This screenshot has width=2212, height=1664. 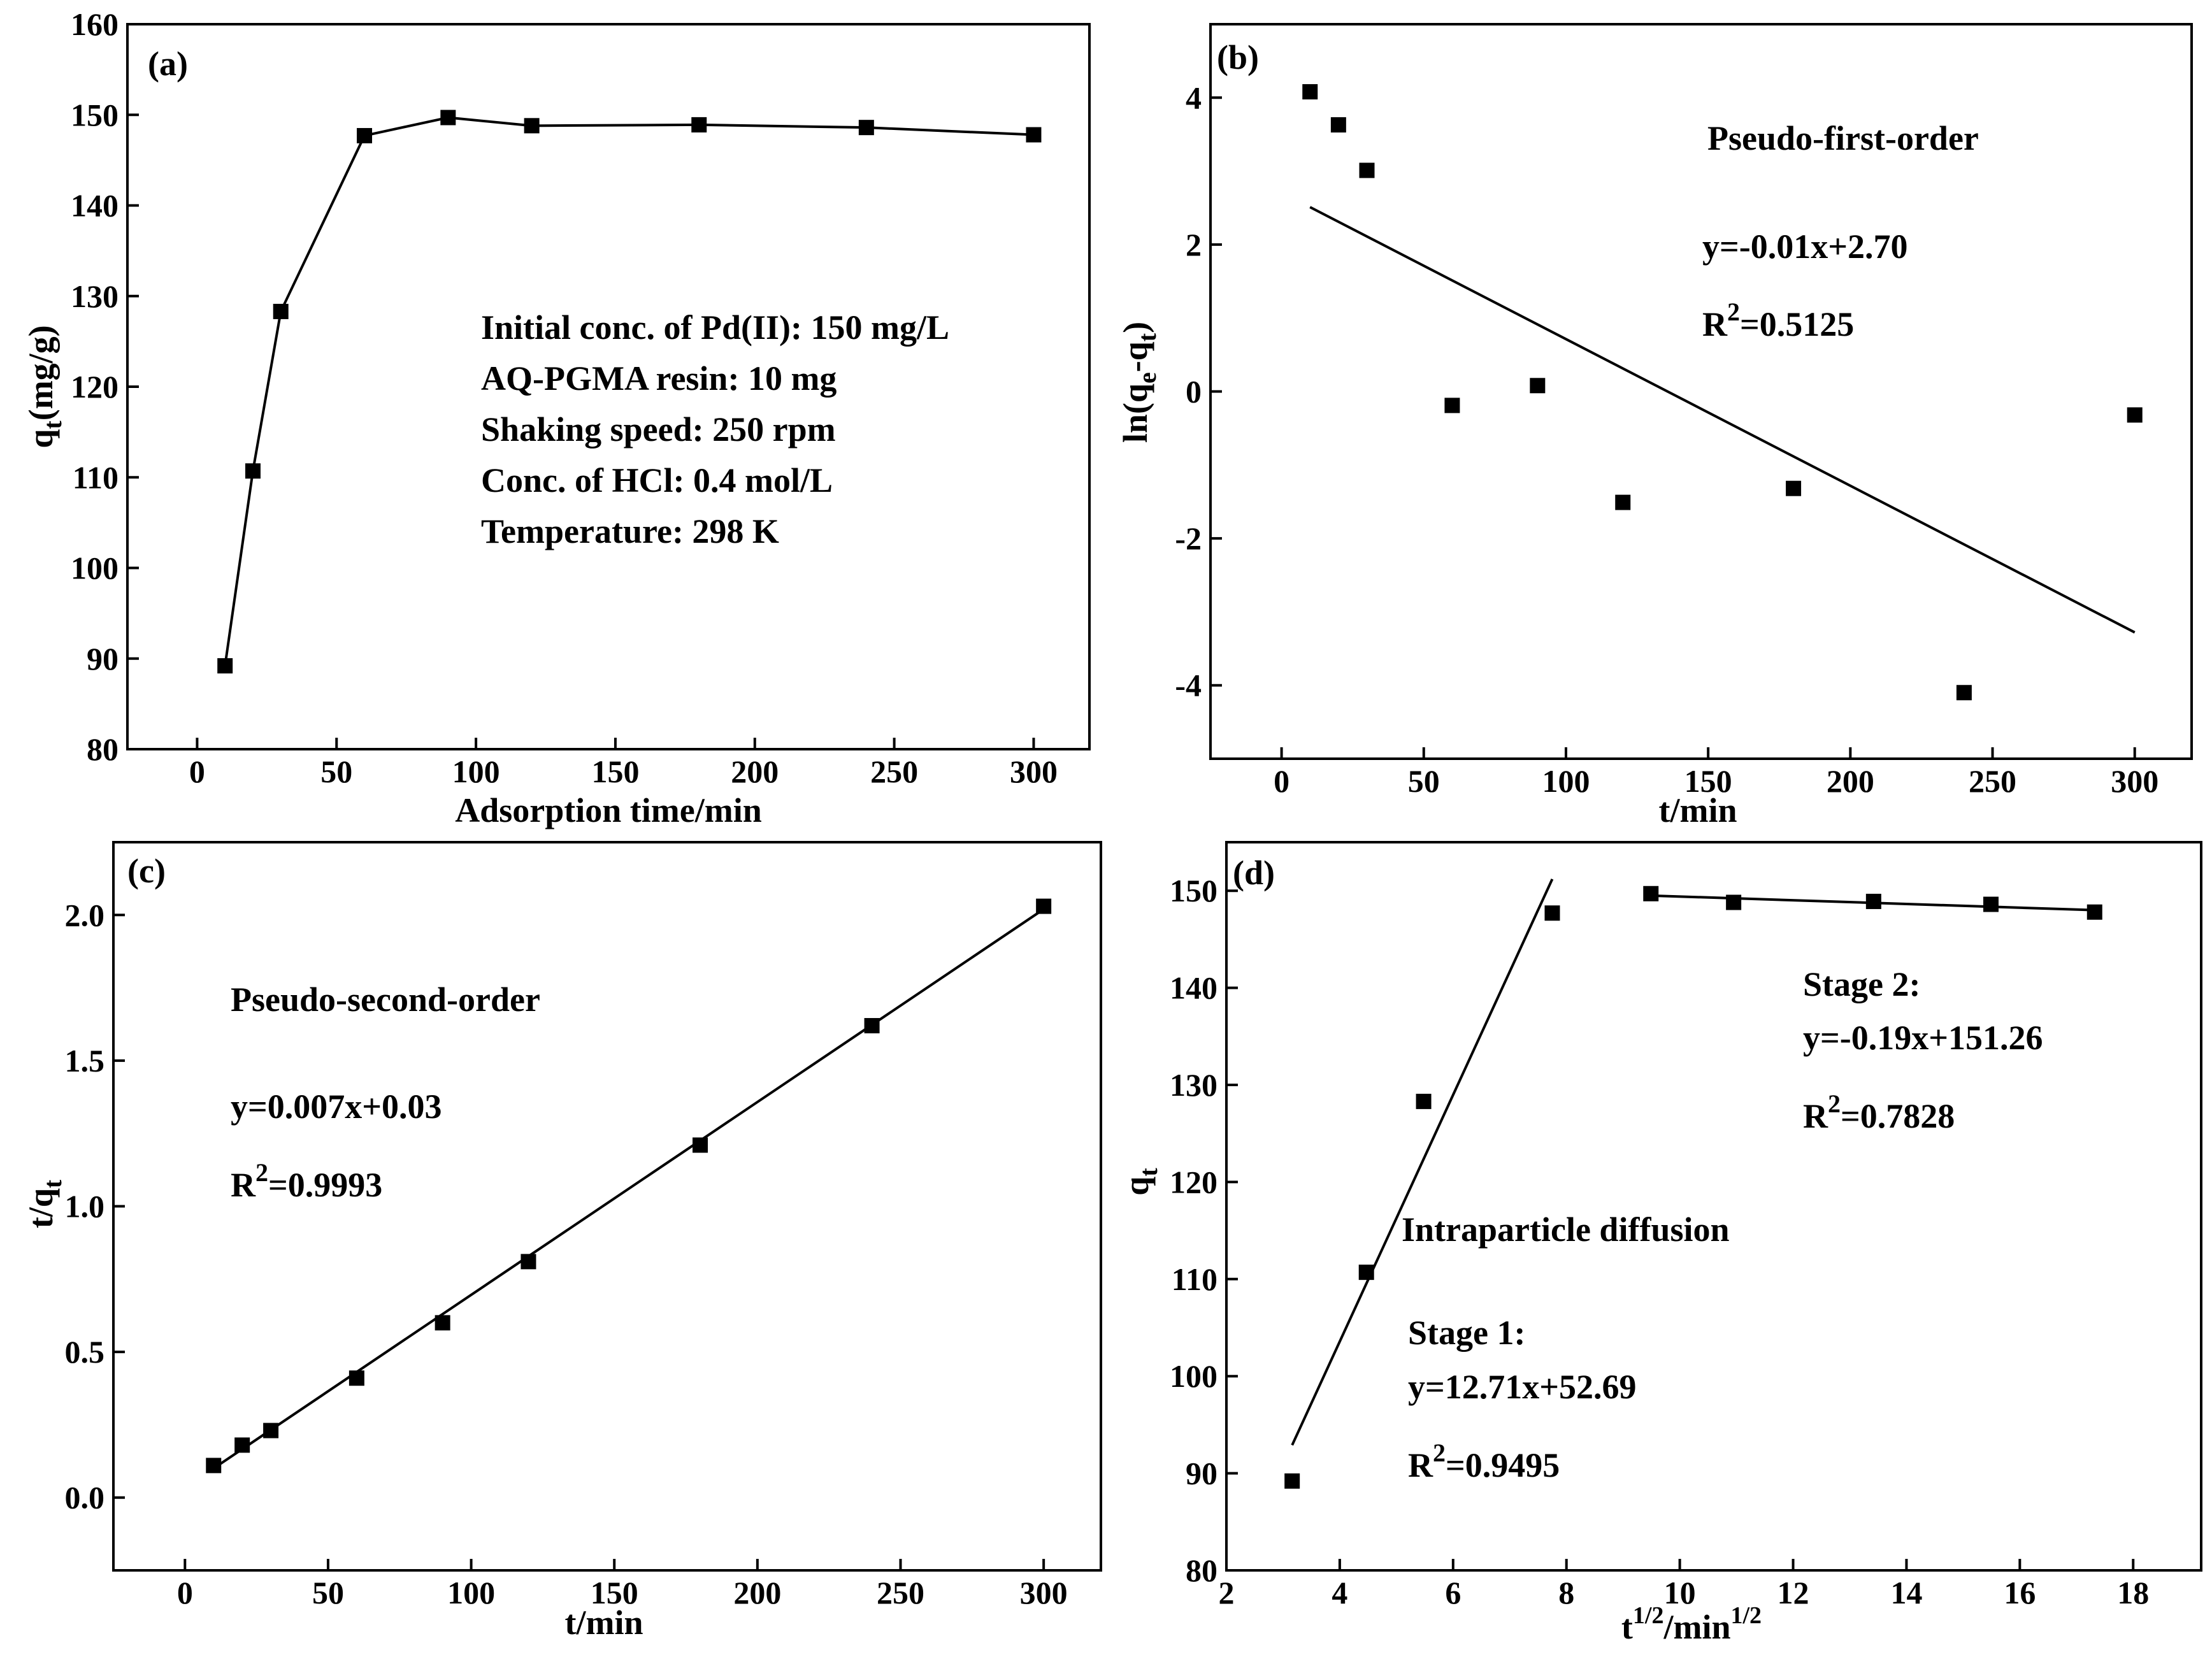 What do you see at coordinates (85, 1352) in the screenshot?
I see `y-tick-label: 0.5` at bounding box center [85, 1352].